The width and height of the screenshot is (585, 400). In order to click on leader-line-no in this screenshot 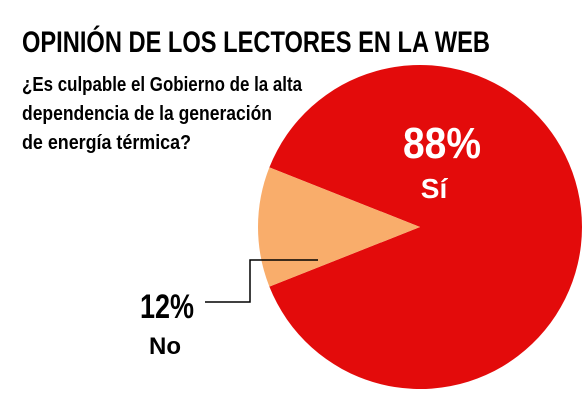, I will do `click(261, 281)`.